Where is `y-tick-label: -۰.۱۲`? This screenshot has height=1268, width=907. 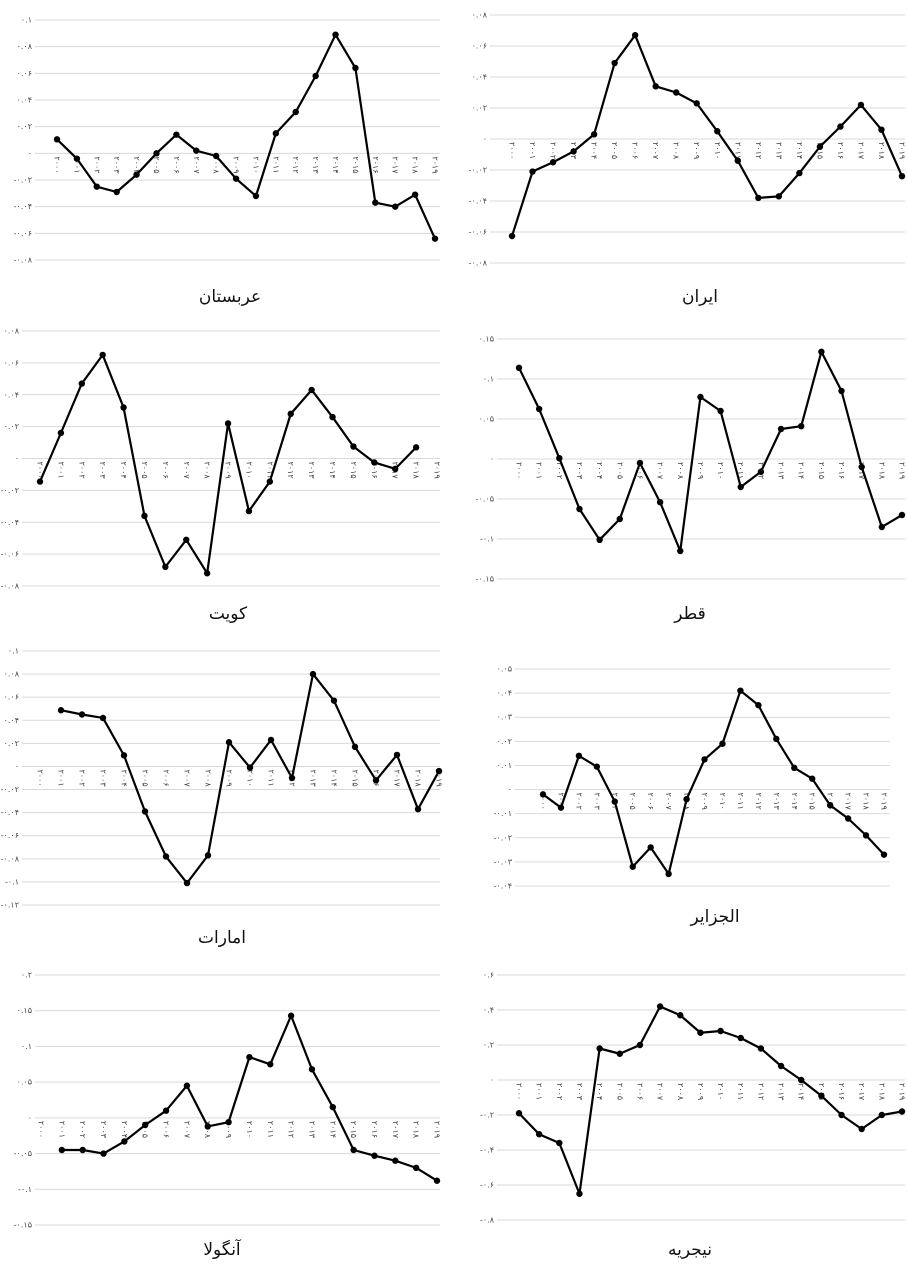 y-tick-label: -۰.۱۲ is located at coordinates (10, 905).